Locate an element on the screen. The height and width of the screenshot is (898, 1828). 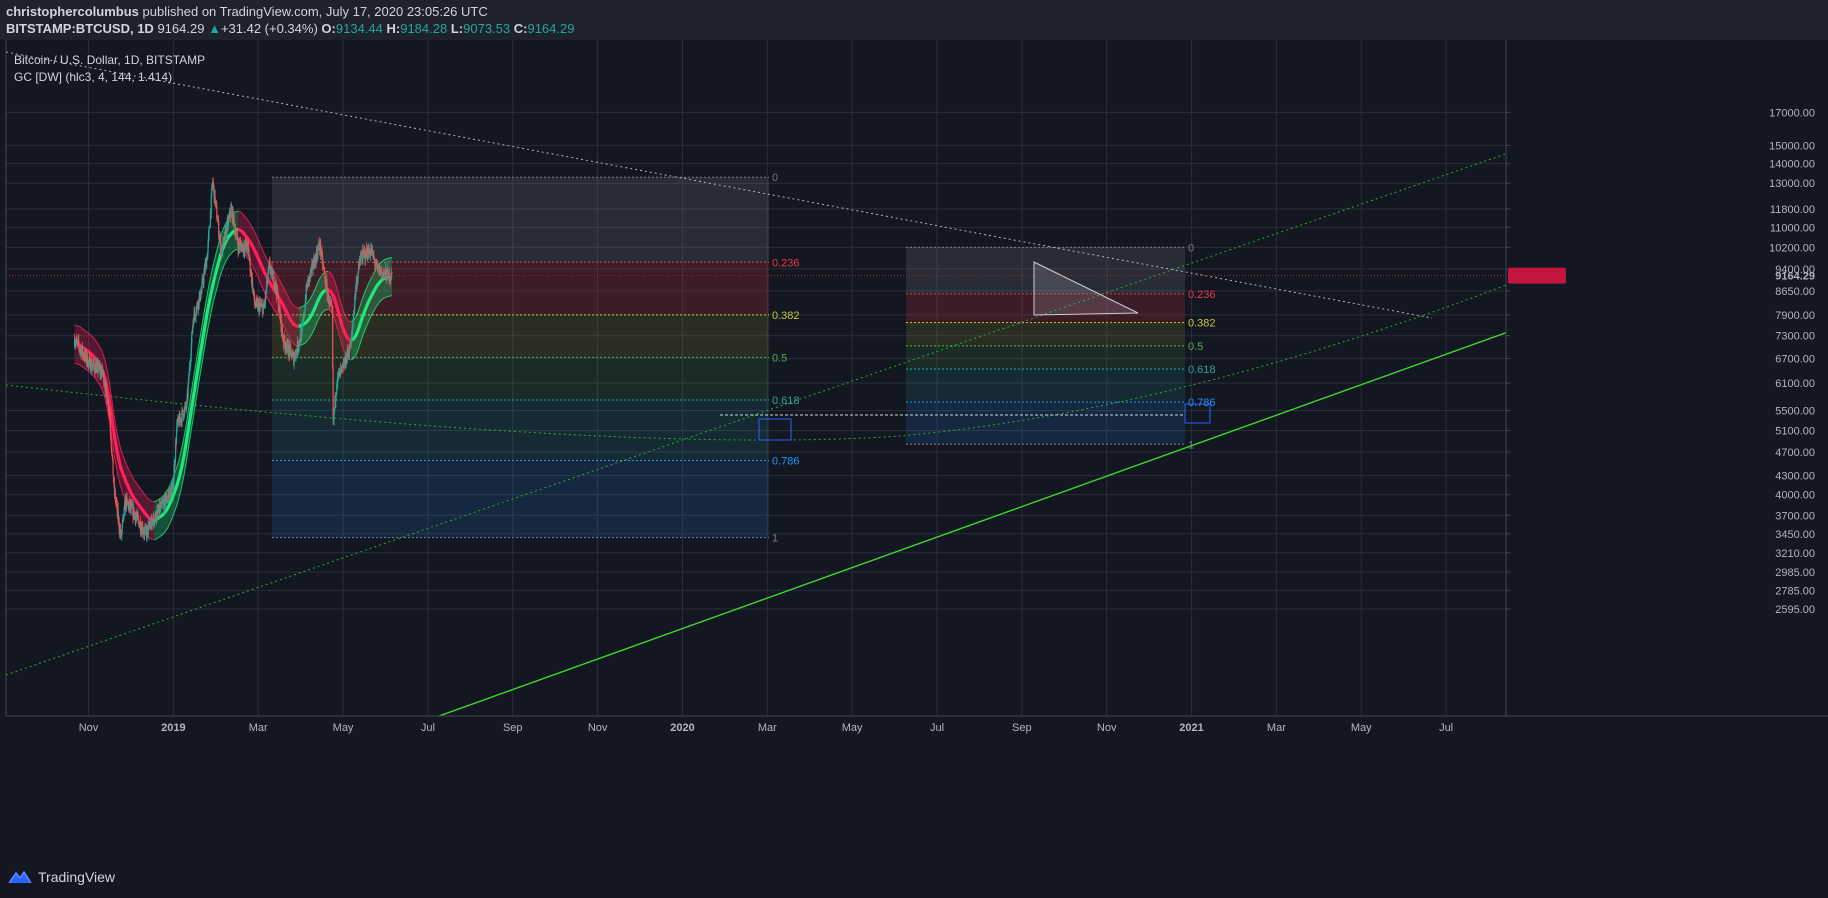
channel-upper-band is located at coordinates (313, 289).